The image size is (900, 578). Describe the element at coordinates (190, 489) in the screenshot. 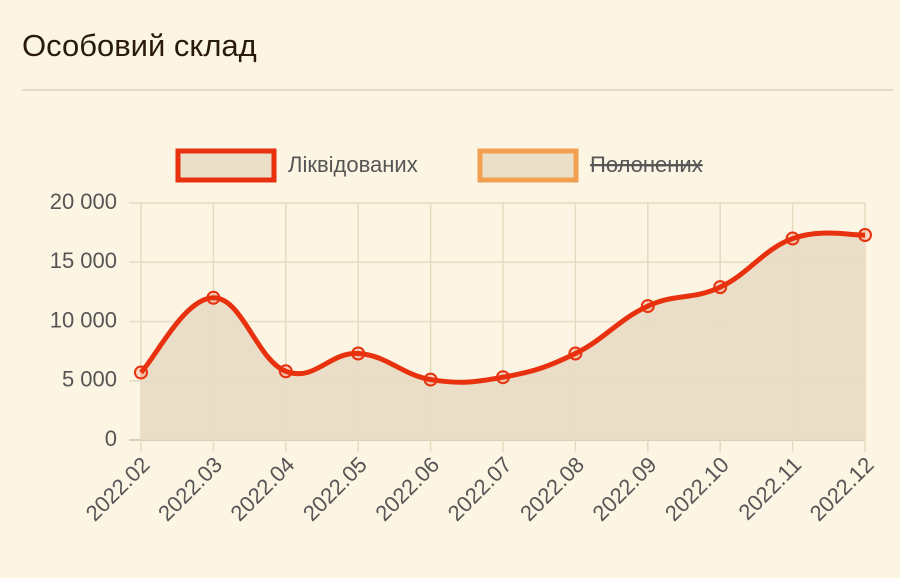

I see `x-tick-label: 2022.03` at that location.